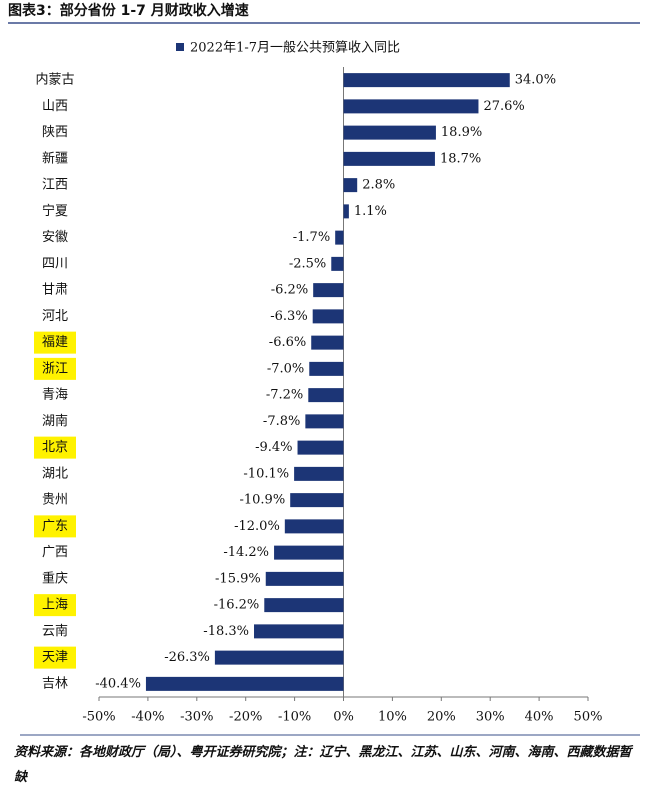 The image size is (646, 793). Describe the element at coordinates (392, 717) in the screenshot. I see `x-tick-label: 10%` at that location.